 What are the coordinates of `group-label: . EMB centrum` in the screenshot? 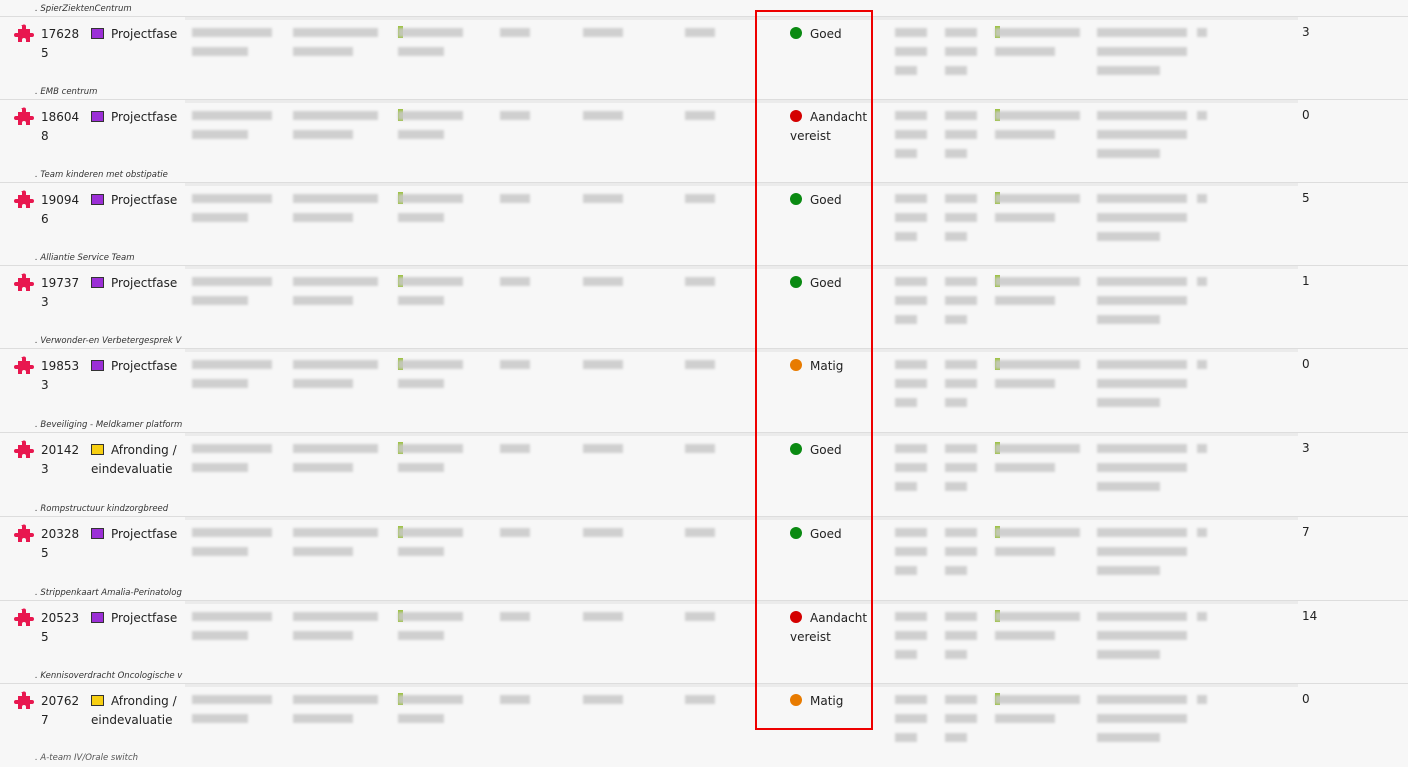 It's located at (66, 92).